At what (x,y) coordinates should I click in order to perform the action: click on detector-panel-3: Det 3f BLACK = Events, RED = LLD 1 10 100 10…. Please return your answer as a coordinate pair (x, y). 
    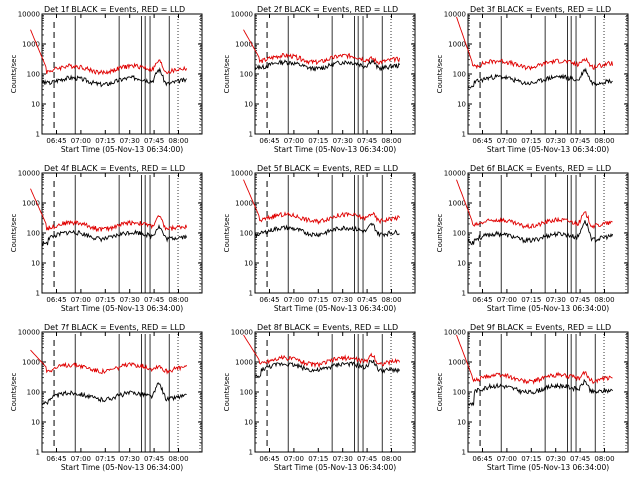
    Looking at the image, I should click on (532, 79).